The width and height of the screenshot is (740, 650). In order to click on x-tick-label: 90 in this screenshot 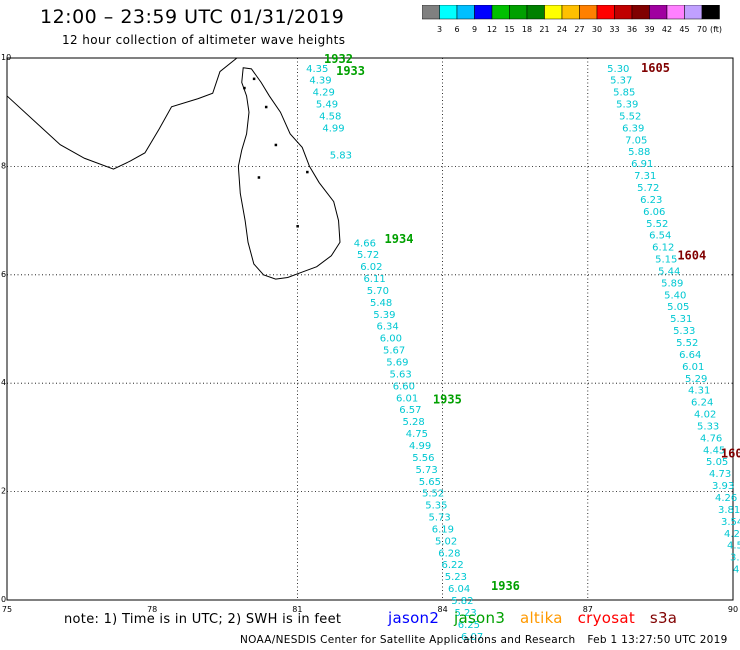, I will do `click(733, 609)`.